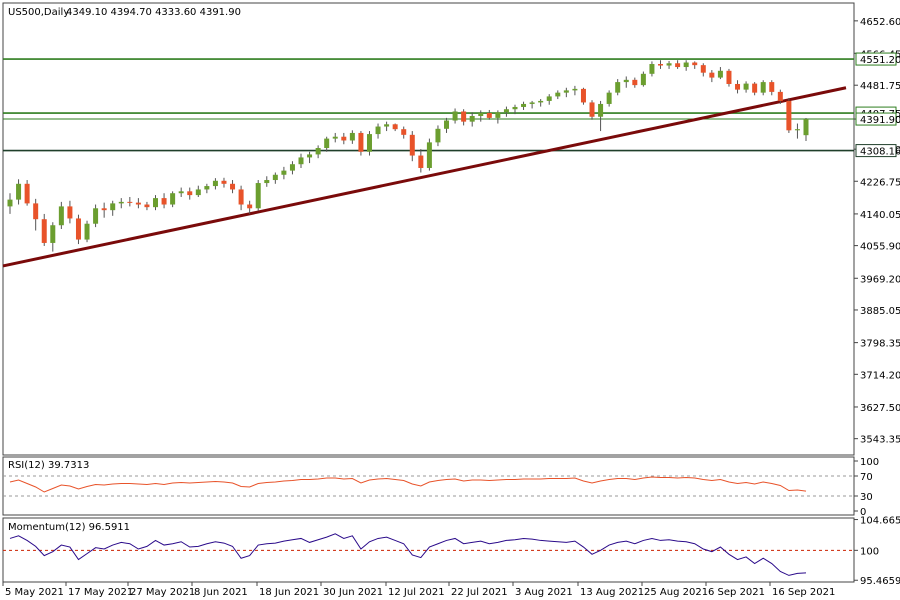 The width and height of the screenshot is (900, 600). Describe the element at coordinates (803, 592) in the screenshot. I see `time-tick-label: 16 Sep 2021` at that location.